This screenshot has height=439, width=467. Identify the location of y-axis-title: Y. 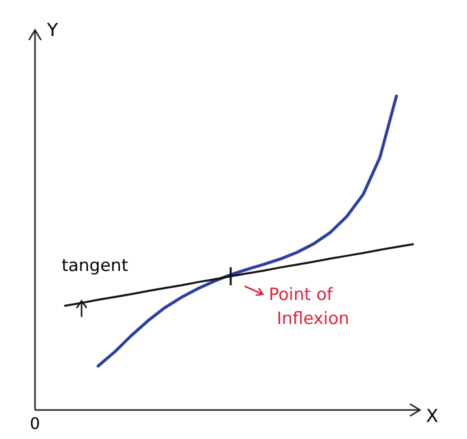
(52, 30).